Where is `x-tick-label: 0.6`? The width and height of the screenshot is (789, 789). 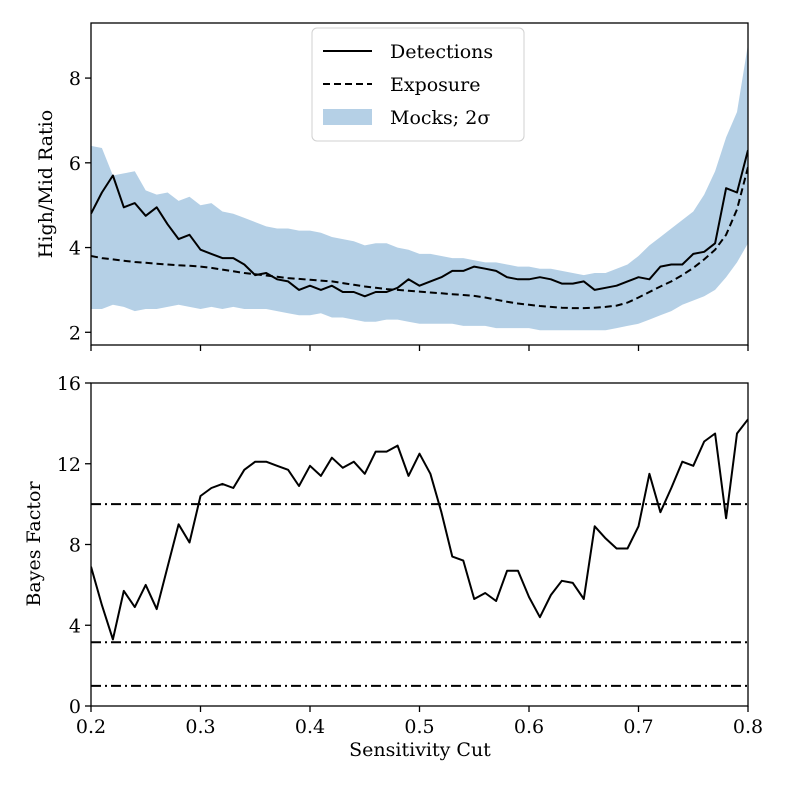 x-tick-label: 0.6 is located at coordinates (529, 727).